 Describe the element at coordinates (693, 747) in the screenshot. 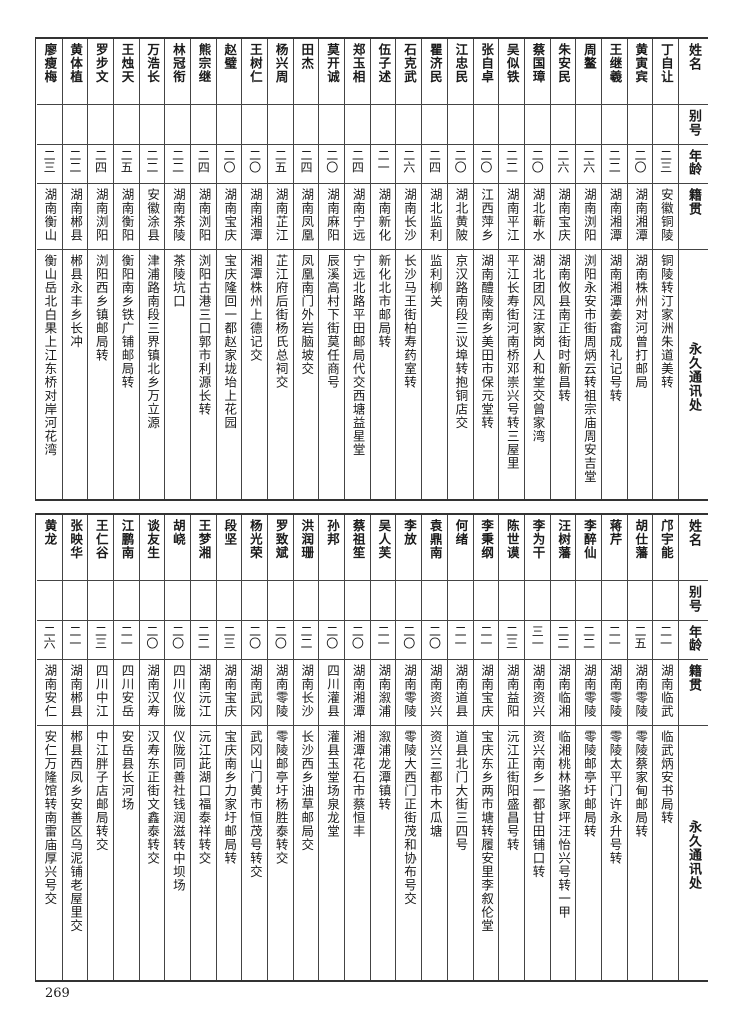

I see `header-column: 姓名 别号 年龄 籍贯 永久通讯处` at that location.